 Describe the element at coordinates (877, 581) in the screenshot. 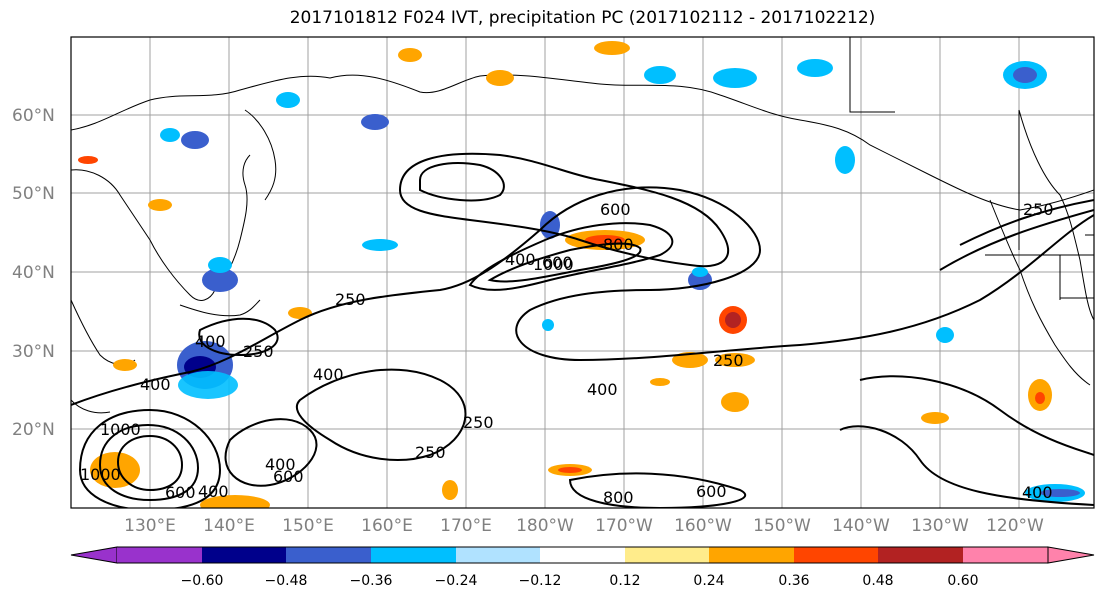

I see `colorbar-tick: 0.48` at that location.